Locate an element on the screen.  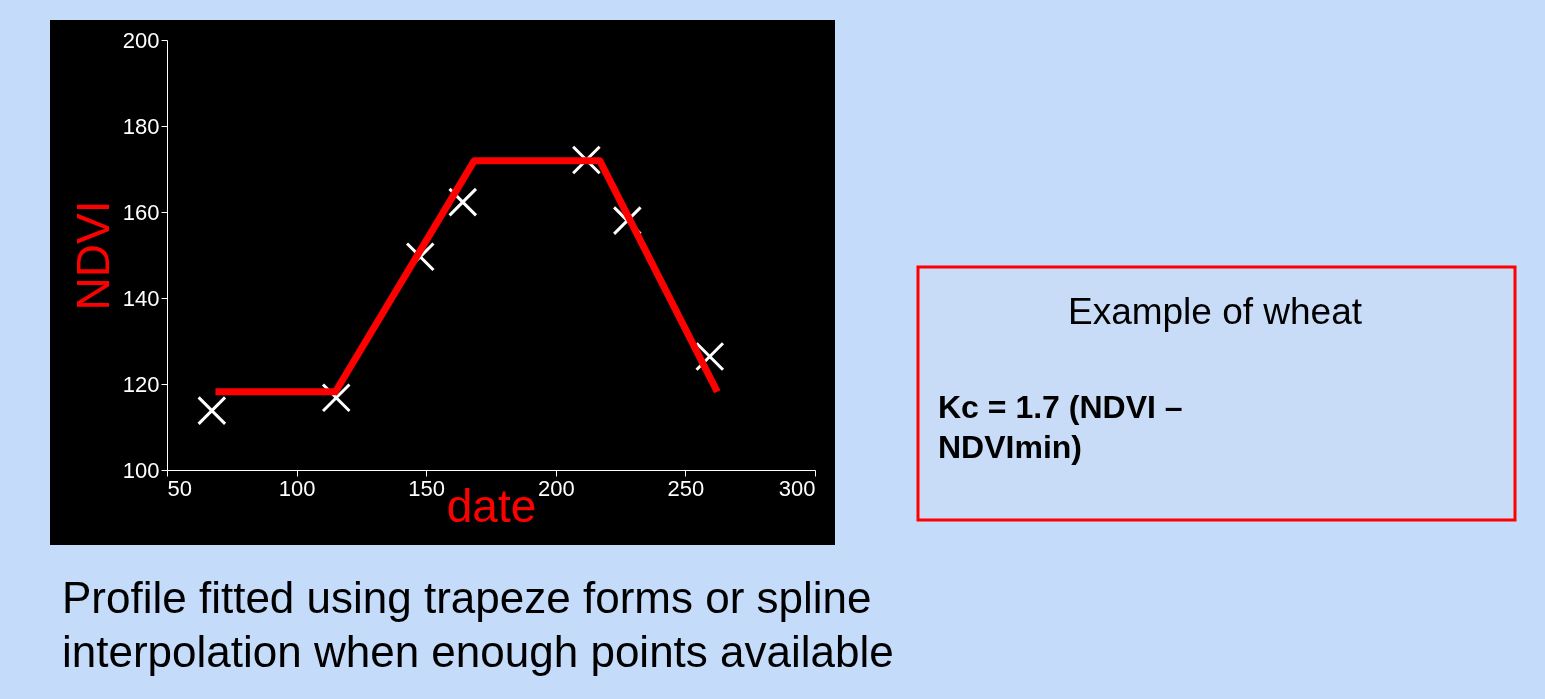
y-tick-label: 180 is located at coordinates (141, 126).